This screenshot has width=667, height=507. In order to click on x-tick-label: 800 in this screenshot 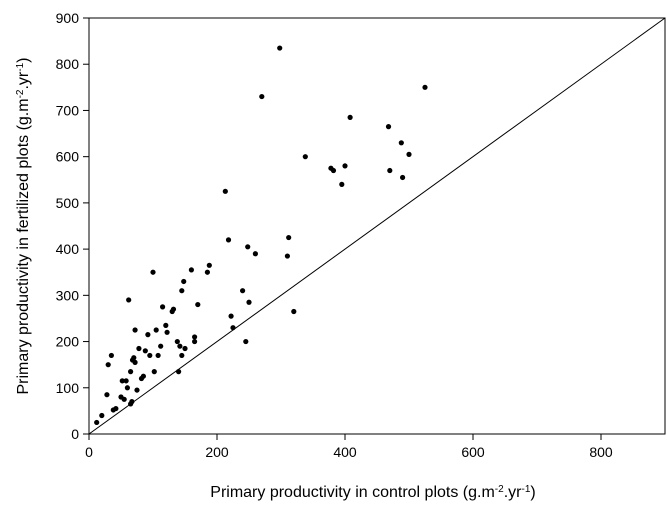, I will do `click(601, 452)`.